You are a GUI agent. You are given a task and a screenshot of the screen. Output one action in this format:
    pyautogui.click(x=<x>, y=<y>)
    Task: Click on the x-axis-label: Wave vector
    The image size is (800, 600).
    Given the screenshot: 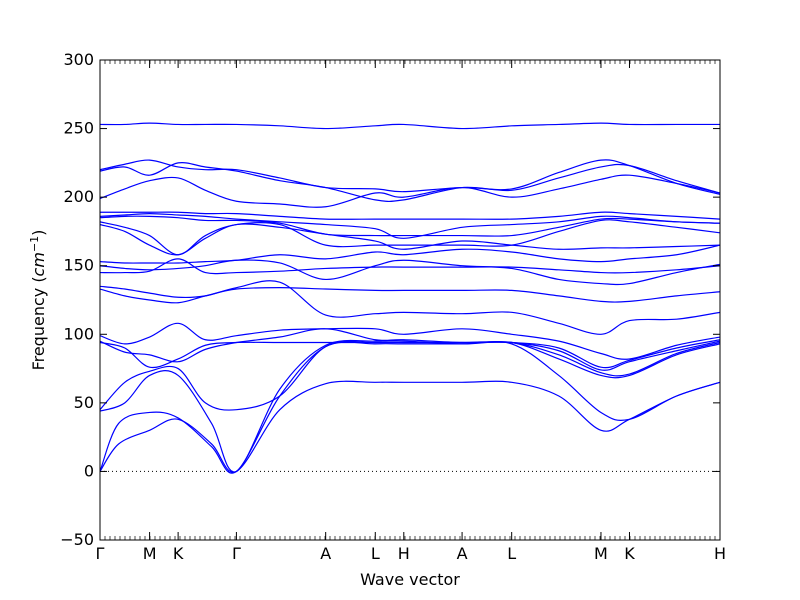 What is the action you would take?
    pyautogui.click(x=410, y=579)
    